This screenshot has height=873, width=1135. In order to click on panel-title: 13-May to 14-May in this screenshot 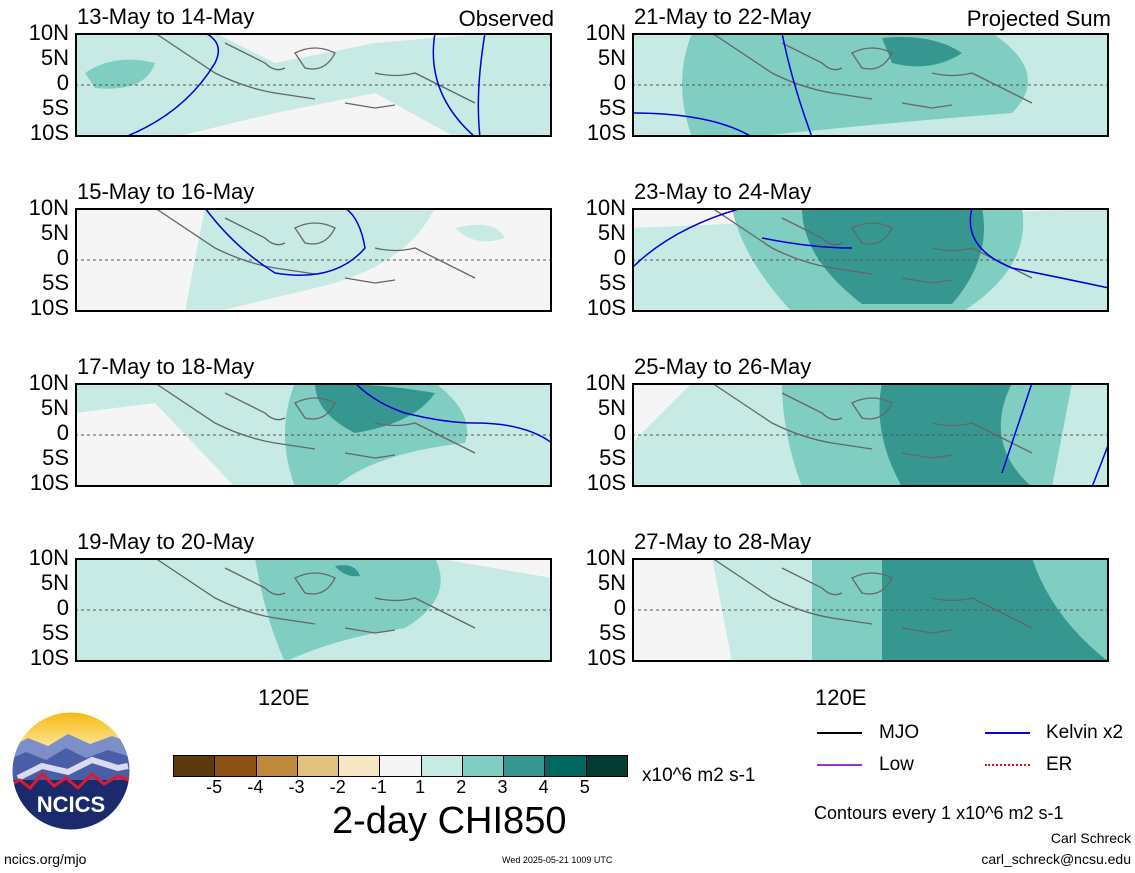, I will do `click(166, 16)`.